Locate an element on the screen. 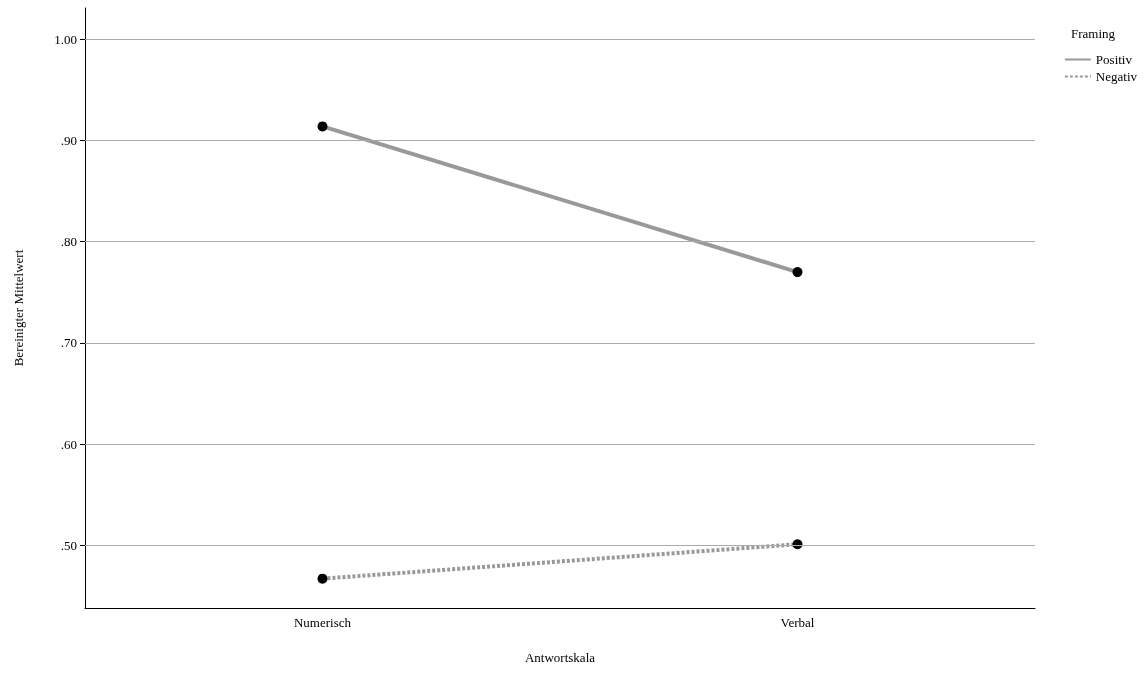 The height and width of the screenshot is (675, 1146). x-axis-title: Antwortskala is located at coordinates (560, 657).